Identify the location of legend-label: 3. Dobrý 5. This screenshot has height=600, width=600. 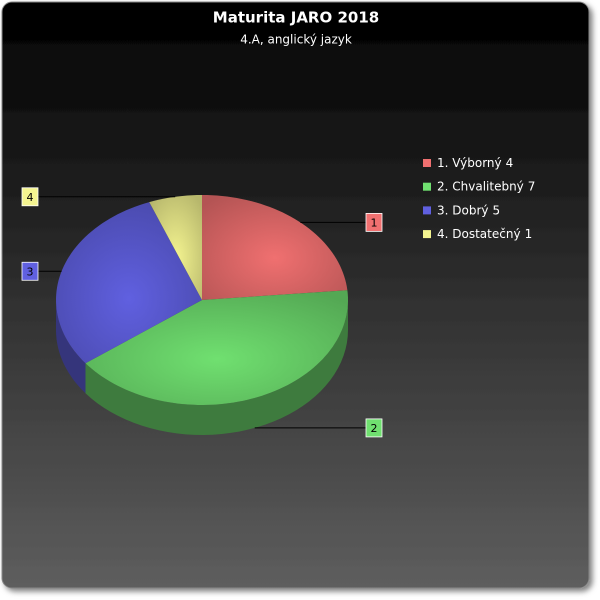
(468, 210).